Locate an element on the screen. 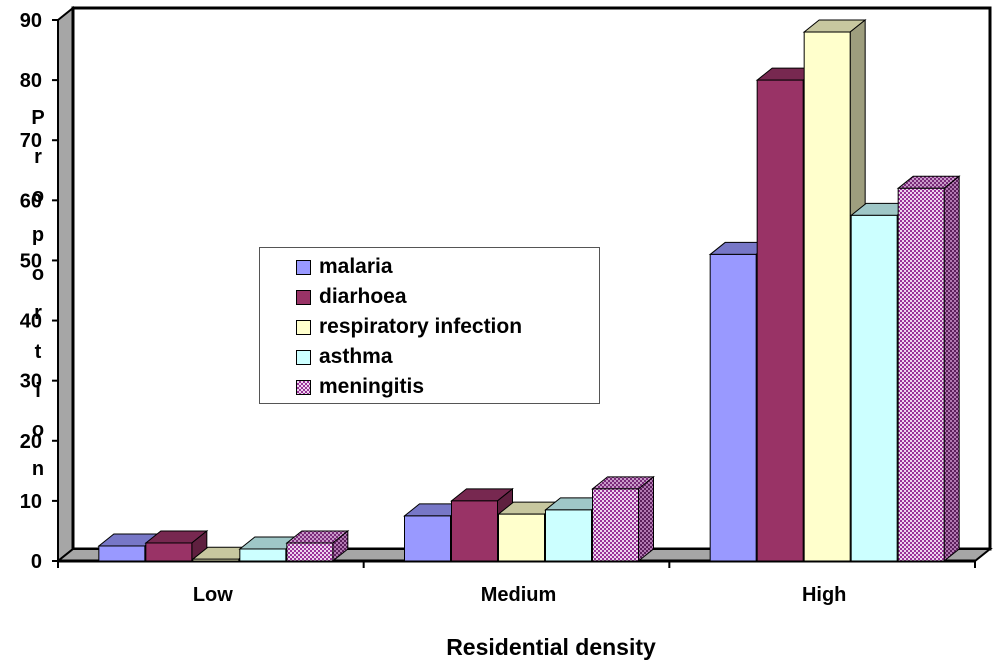 Image resolution: width=1000 pixels, height=672 pixels. legend-item: asthma is located at coordinates (344, 357).